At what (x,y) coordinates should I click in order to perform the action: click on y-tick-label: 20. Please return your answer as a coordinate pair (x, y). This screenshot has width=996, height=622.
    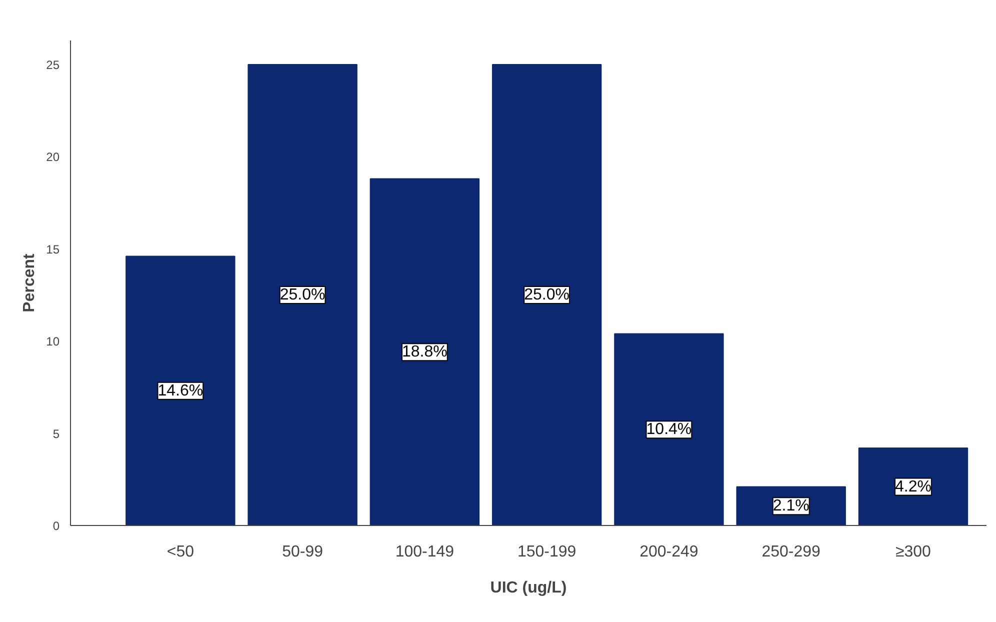
    Looking at the image, I should click on (53, 157).